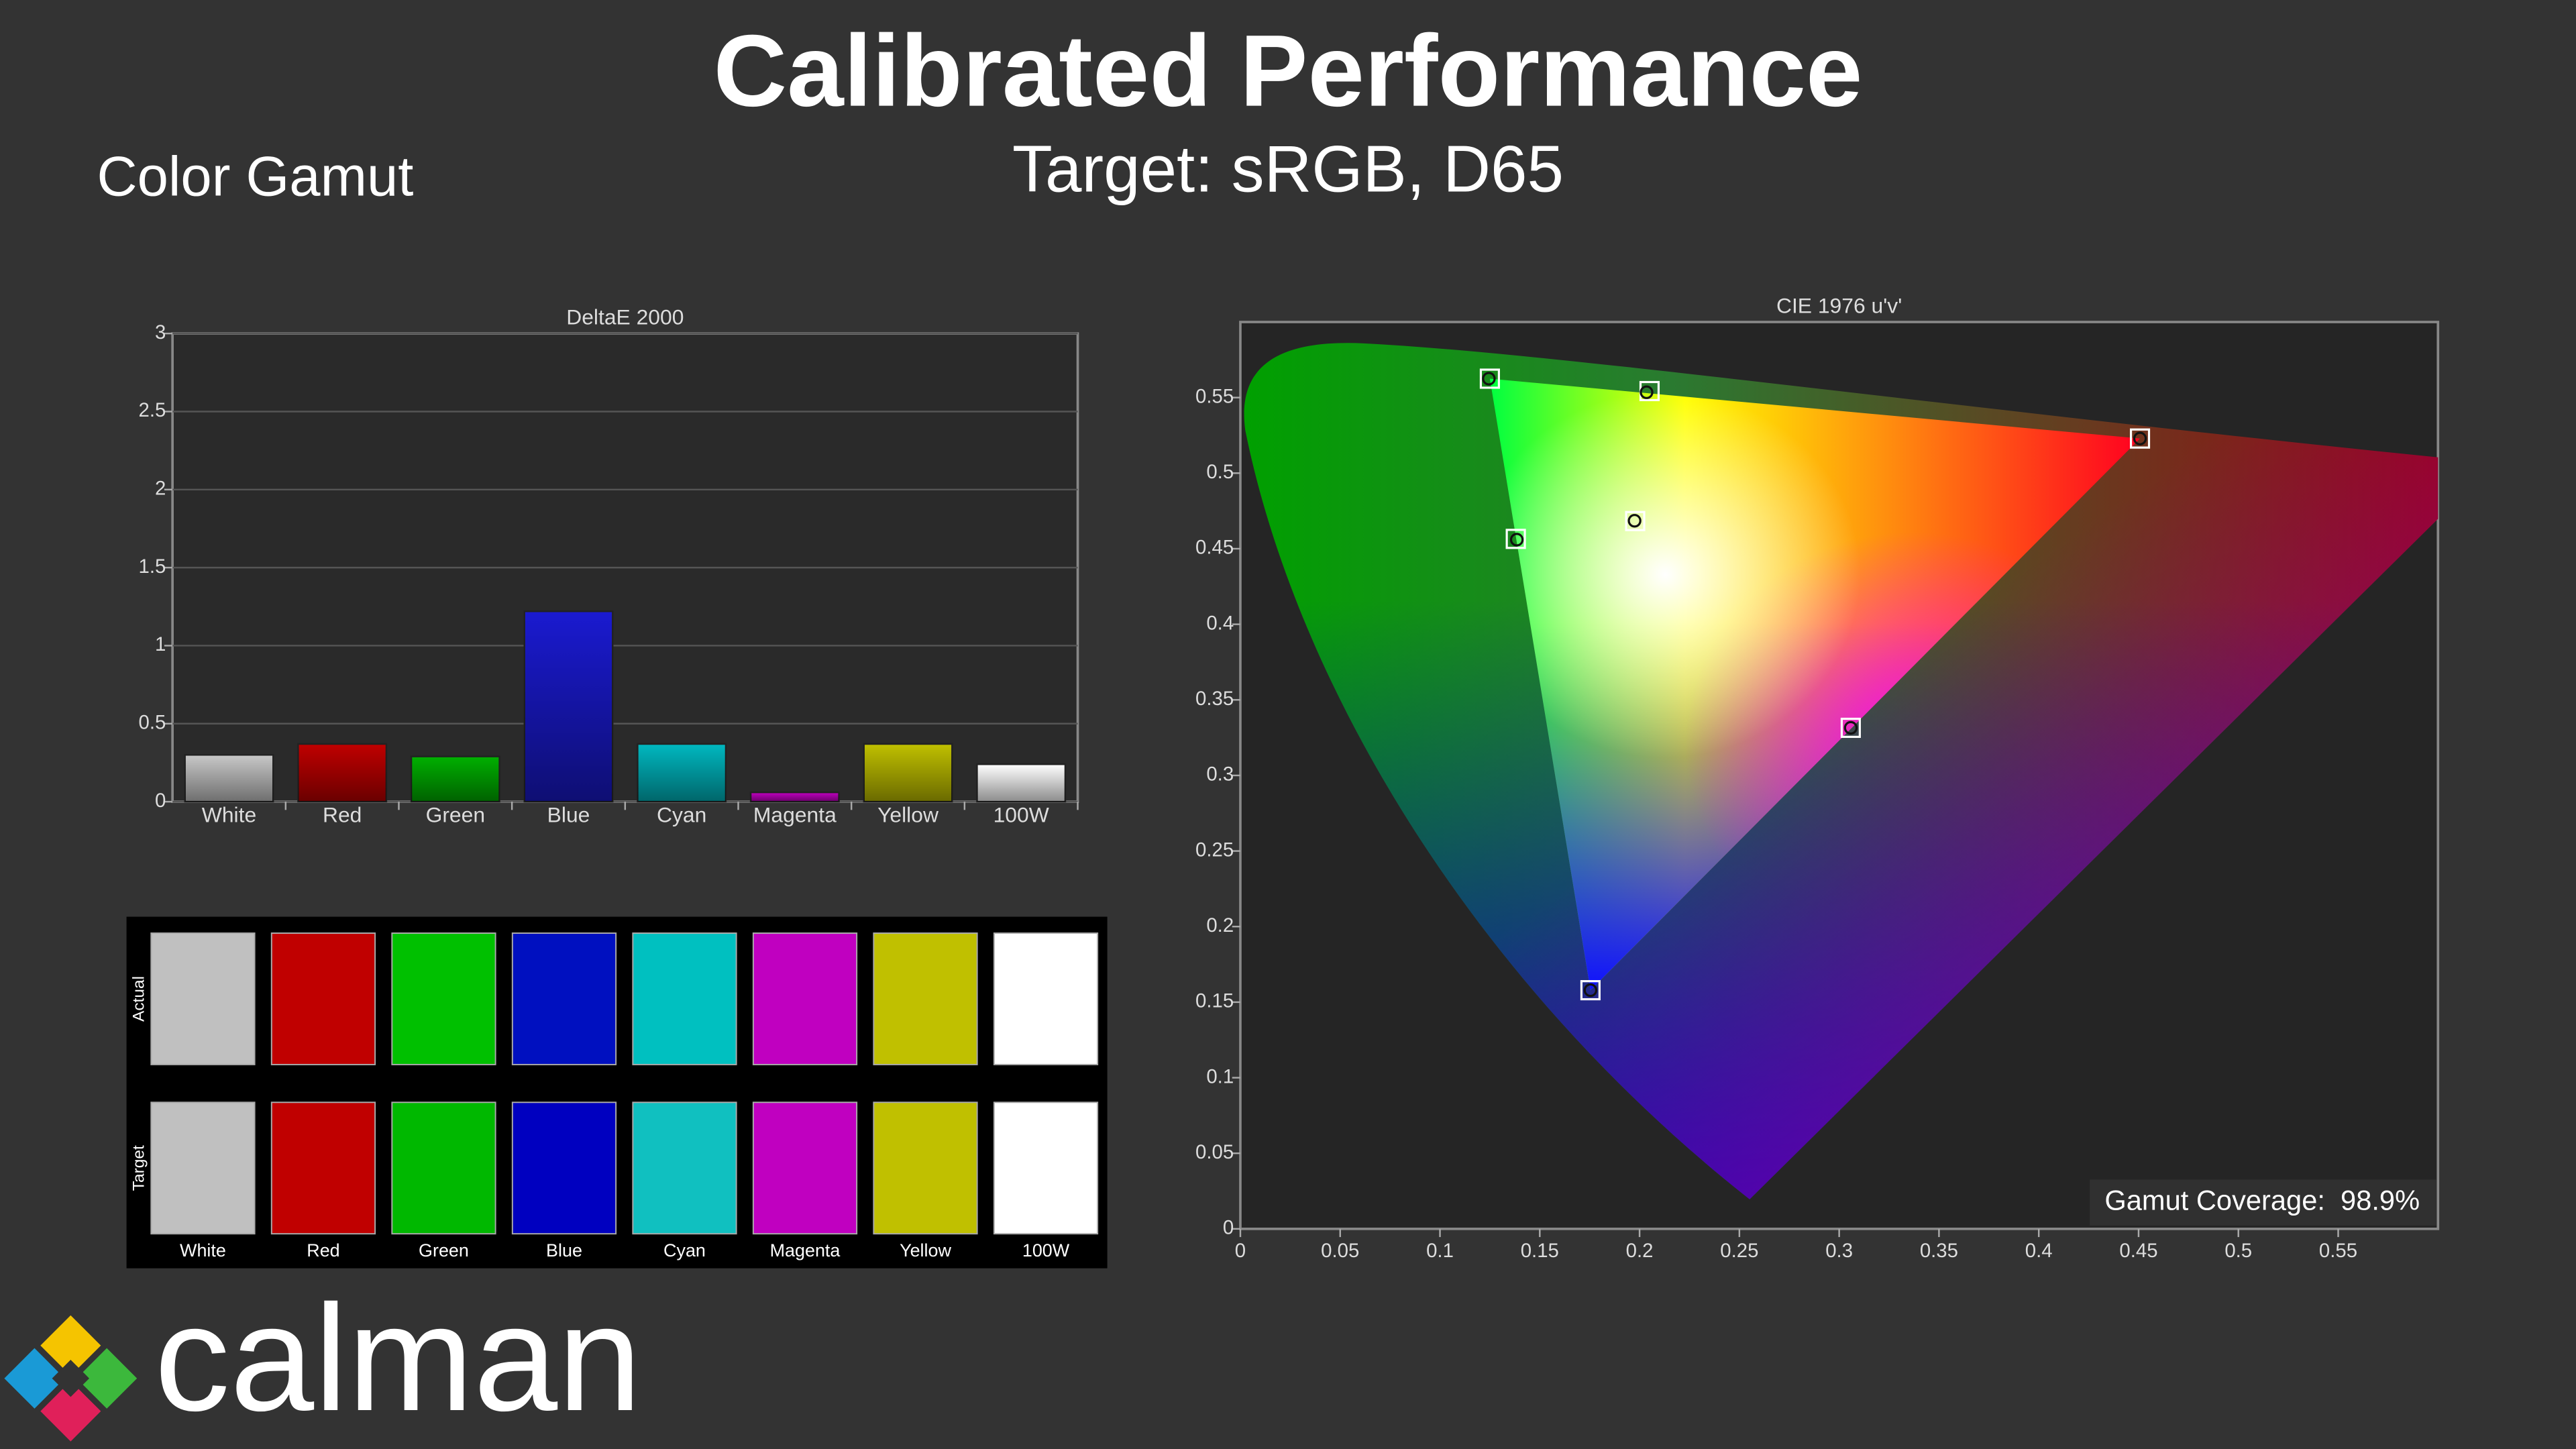  Describe the element at coordinates (1214, 1001) in the screenshot. I see `y-tick-label: 0.15` at that location.